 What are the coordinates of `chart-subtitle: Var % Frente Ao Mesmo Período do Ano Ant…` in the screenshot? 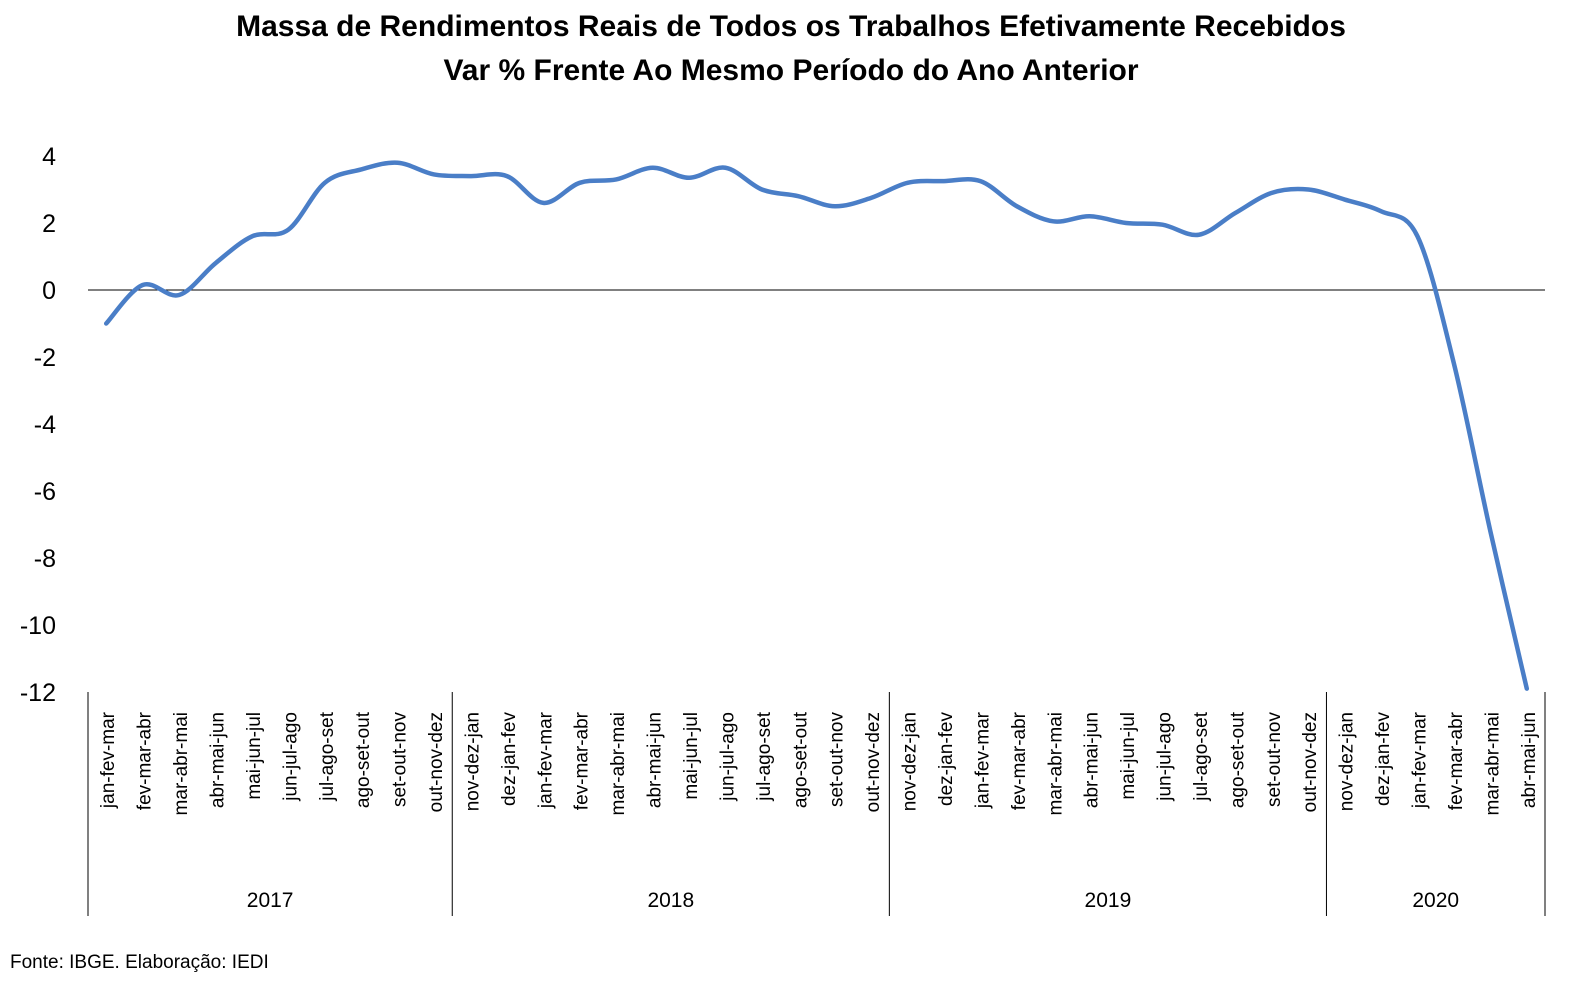 It's located at (791, 70).